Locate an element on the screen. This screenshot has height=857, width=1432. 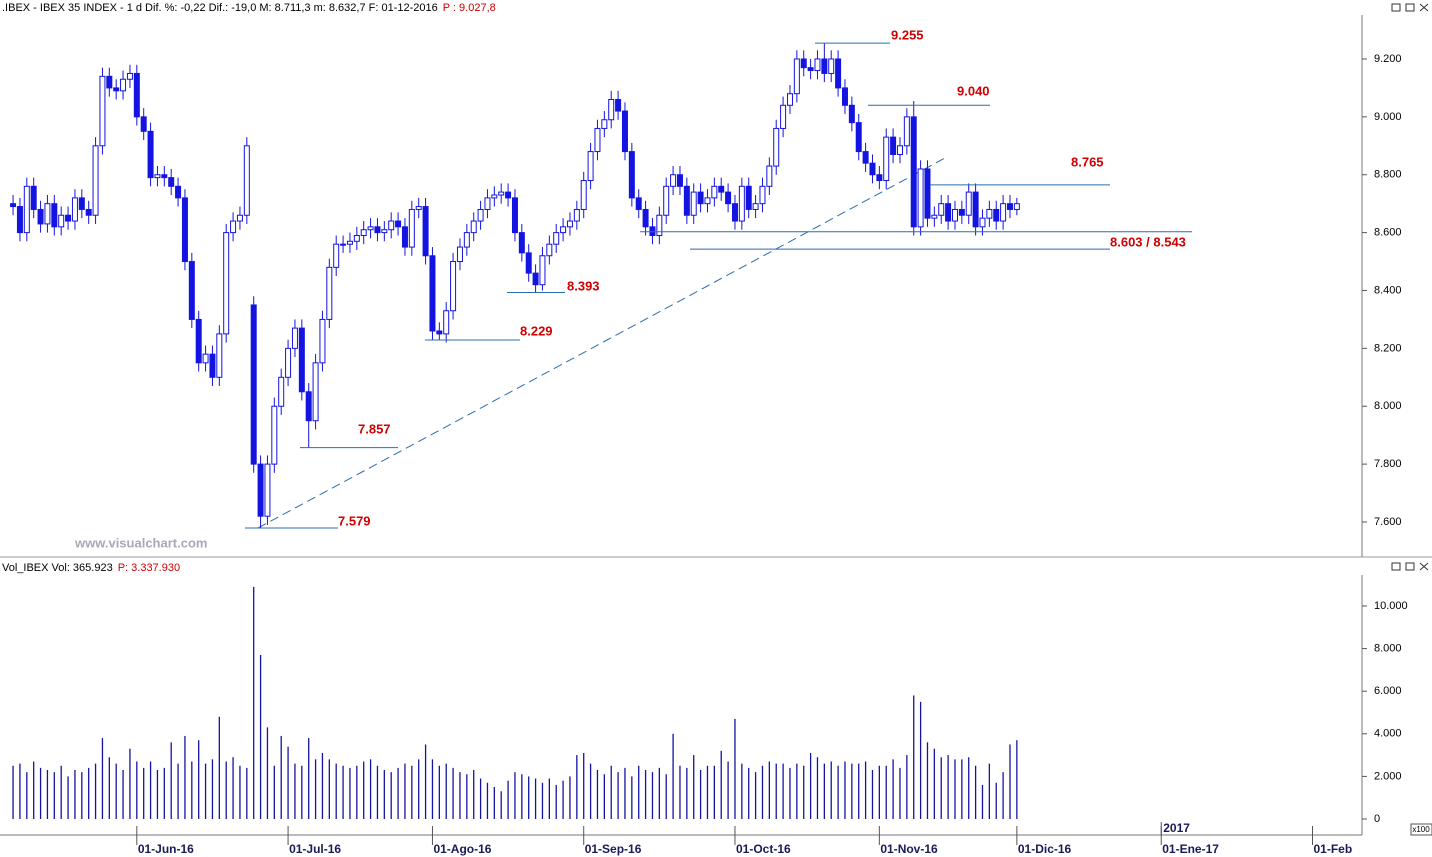
volume-header-extra: P: 3.337.930 is located at coordinates (149, 568).